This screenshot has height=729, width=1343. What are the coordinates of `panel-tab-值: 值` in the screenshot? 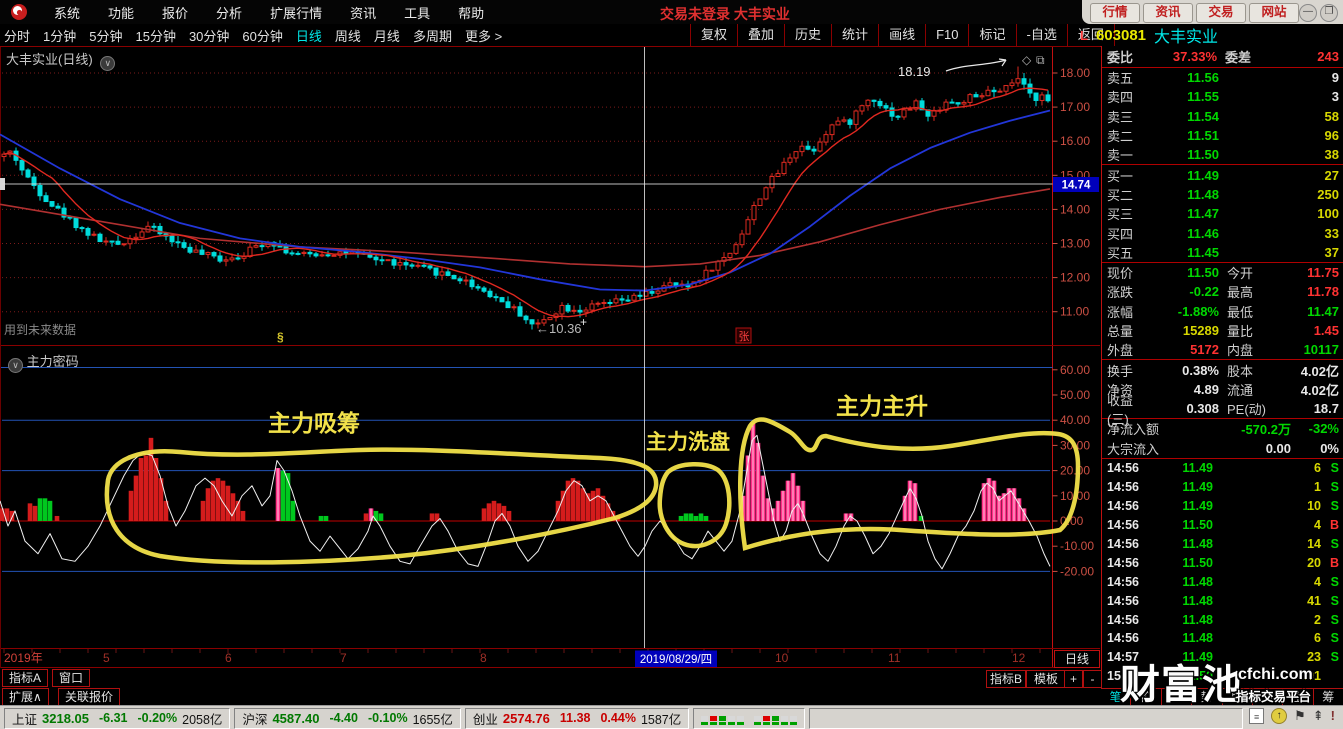 It's located at (1266, 697).